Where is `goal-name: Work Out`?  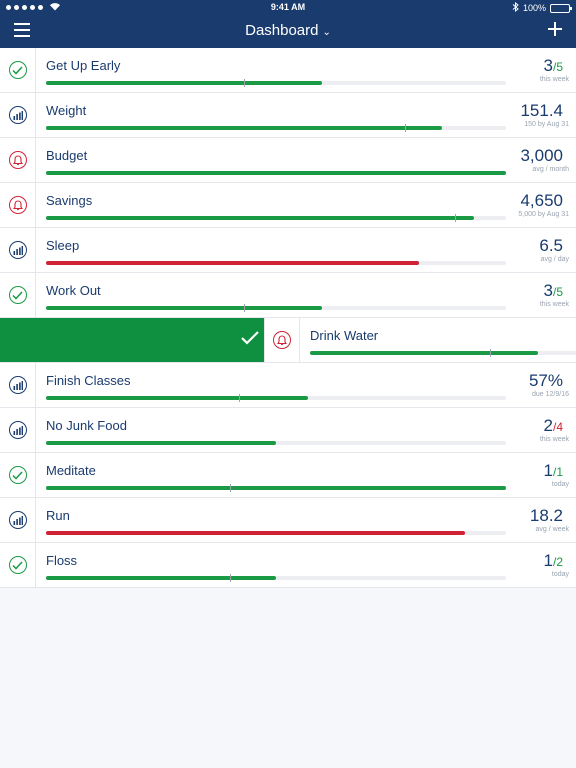
goal-name: Work Out is located at coordinates (73, 290).